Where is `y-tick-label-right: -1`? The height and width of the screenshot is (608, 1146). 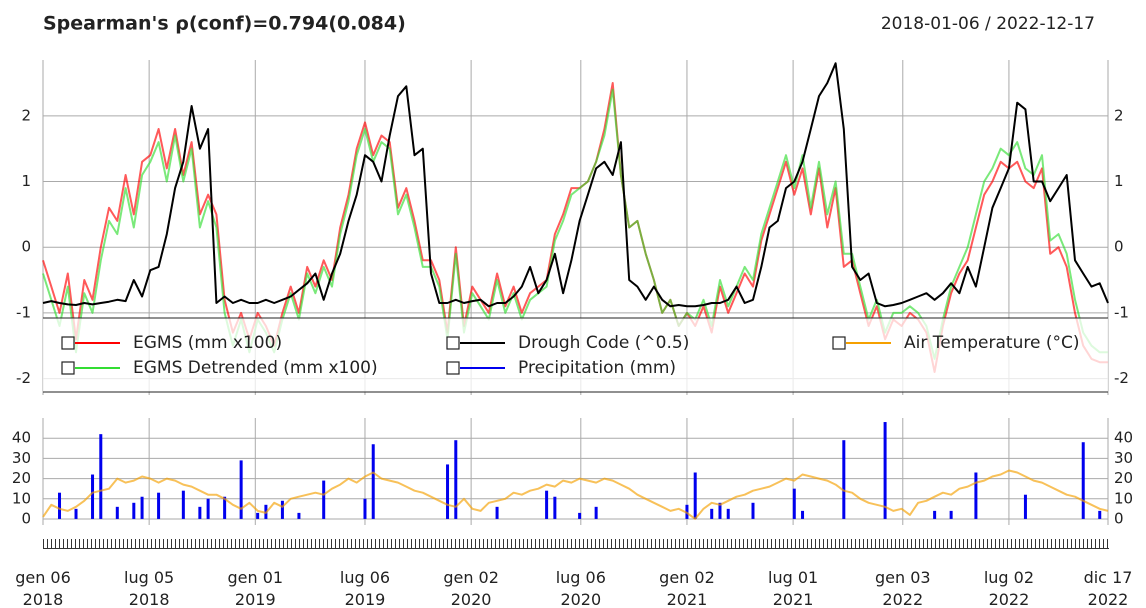 y-tick-label-right: -1 is located at coordinates (1121, 312).